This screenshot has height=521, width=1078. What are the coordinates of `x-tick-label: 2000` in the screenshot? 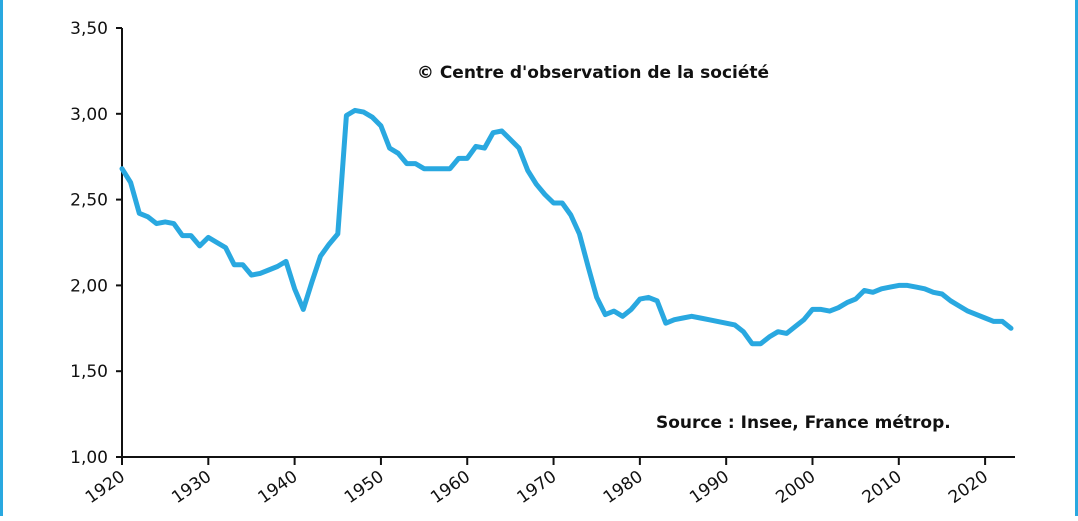 It's located at (795, 487).